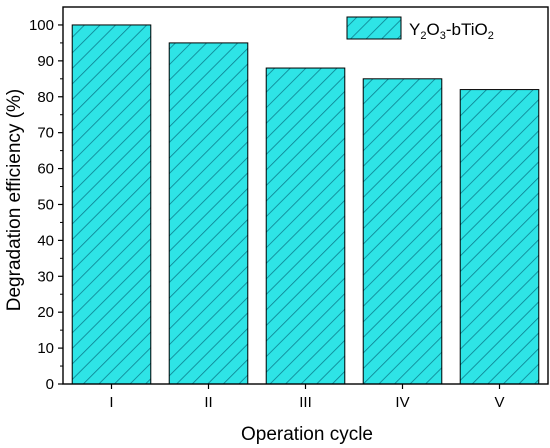  What do you see at coordinates (111, 204) in the screenshot?
I see `bar-I` at bounding box center [111, 204].